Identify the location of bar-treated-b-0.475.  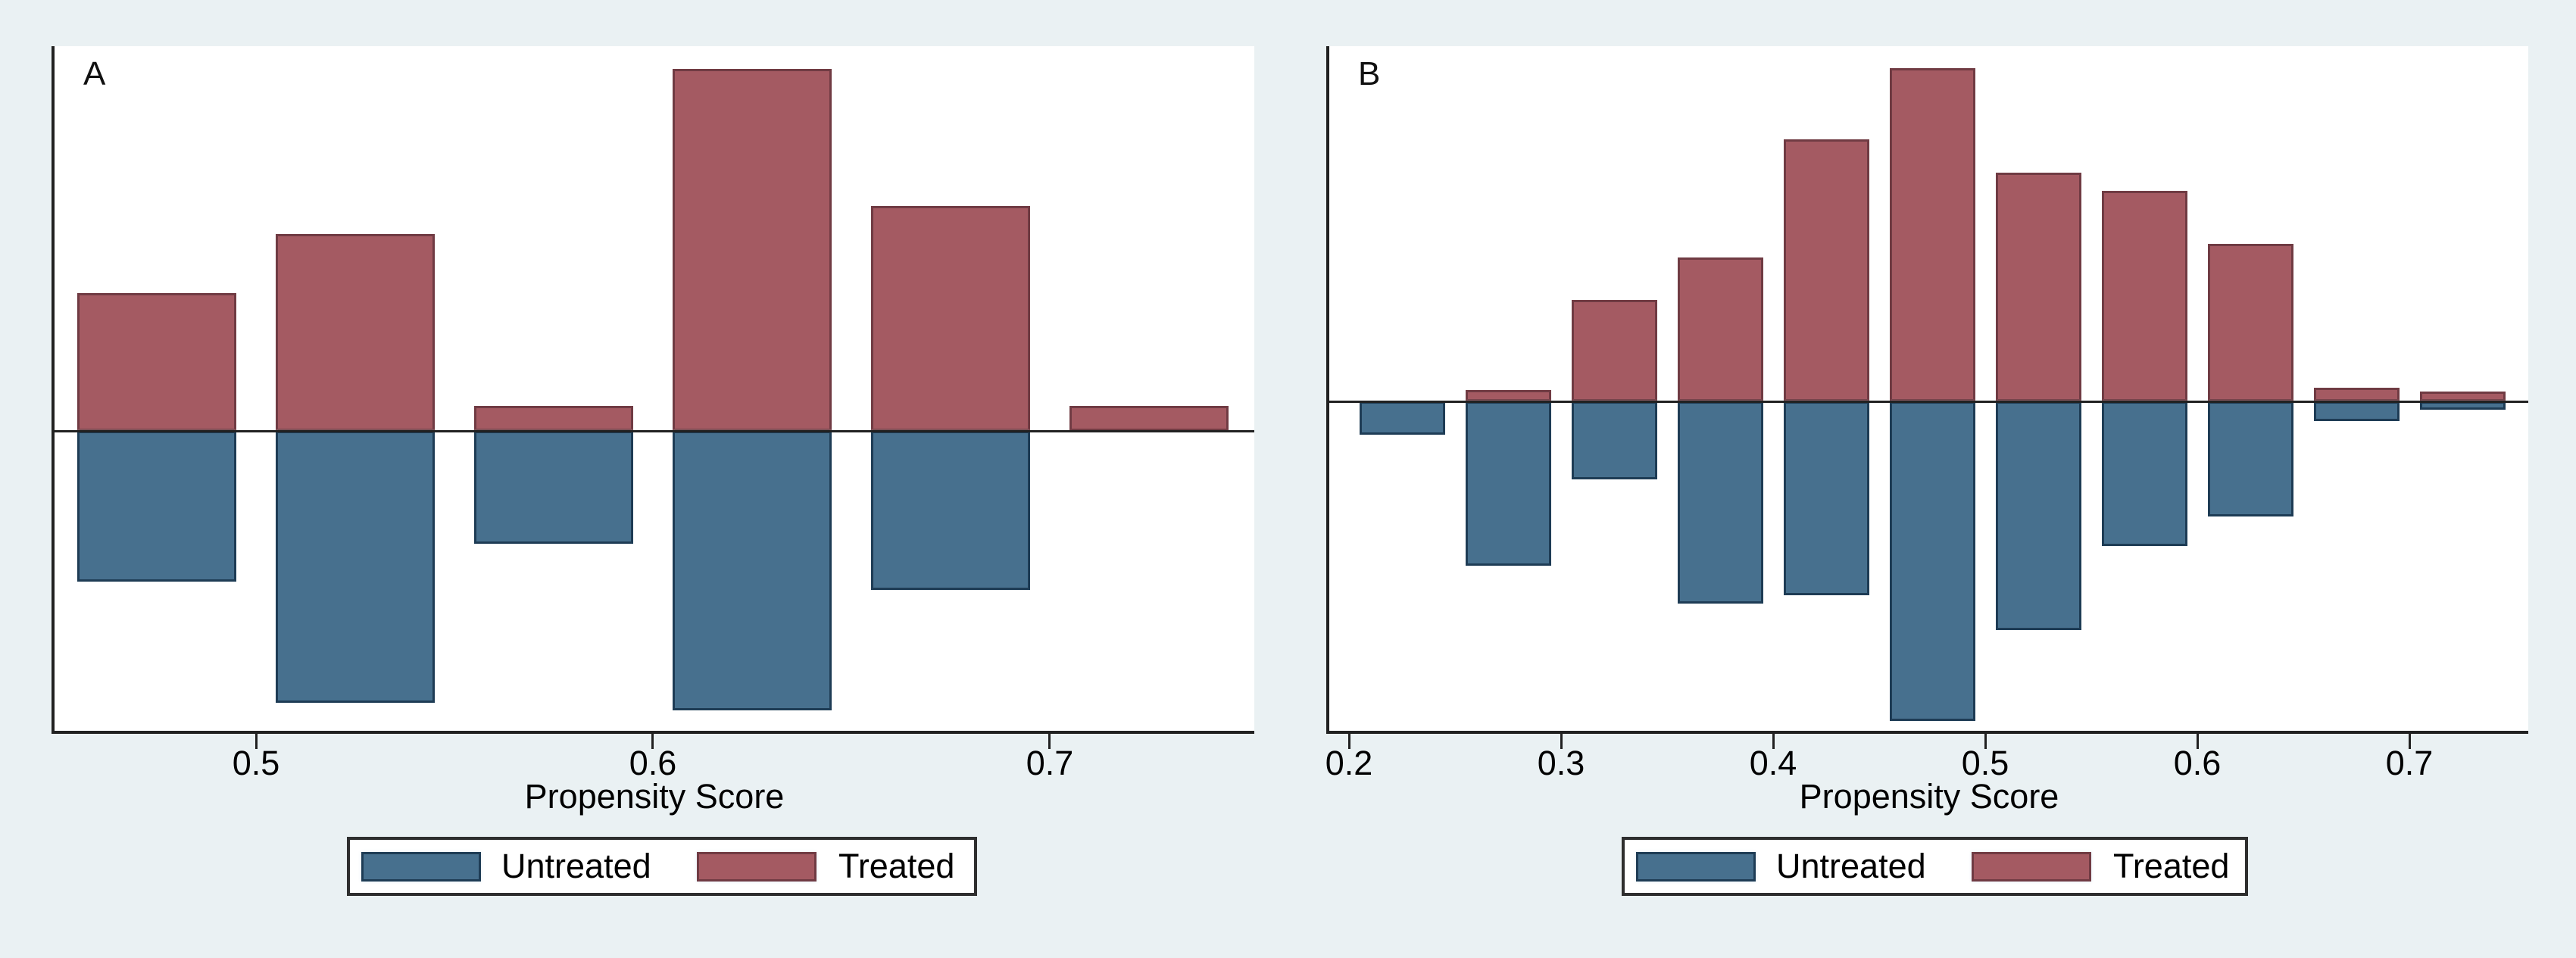
(1932, 234).